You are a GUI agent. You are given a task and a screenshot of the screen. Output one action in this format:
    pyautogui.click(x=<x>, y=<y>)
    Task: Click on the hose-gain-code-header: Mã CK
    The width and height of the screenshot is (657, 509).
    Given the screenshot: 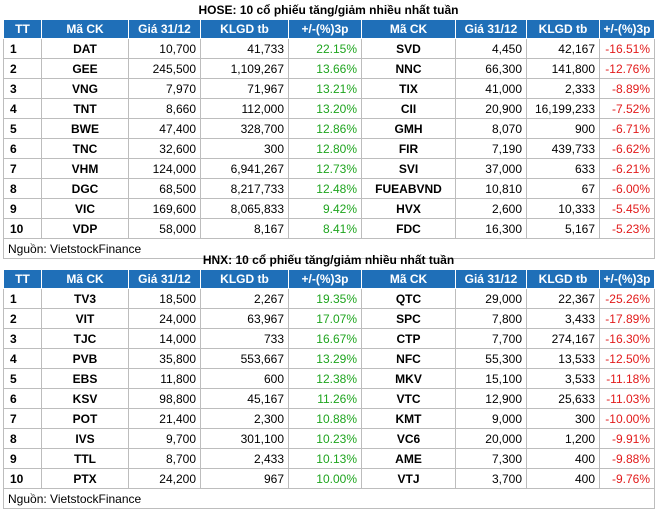 What is the action you would take?
    pyautogui.click(x=85, y=29)
    